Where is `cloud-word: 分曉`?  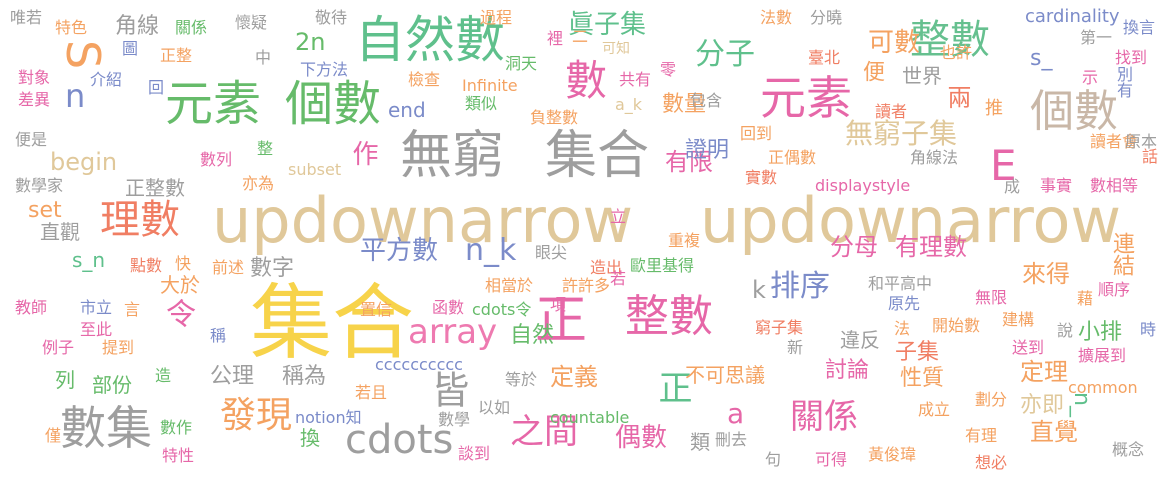 cloud-word: 分曉 is located at coordinates (826, 17).